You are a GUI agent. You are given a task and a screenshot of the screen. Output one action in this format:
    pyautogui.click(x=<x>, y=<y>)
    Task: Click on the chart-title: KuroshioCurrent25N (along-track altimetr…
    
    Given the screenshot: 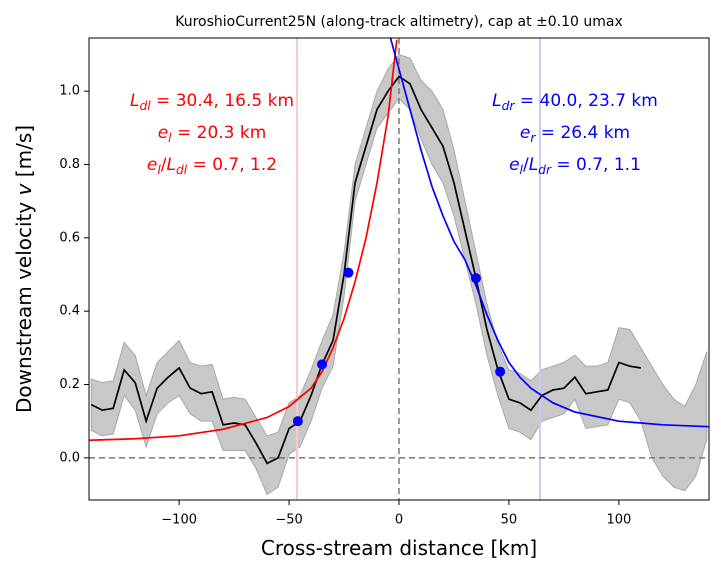 What is the action you would take?
    pyautogui.click(x=399, y=22)
    